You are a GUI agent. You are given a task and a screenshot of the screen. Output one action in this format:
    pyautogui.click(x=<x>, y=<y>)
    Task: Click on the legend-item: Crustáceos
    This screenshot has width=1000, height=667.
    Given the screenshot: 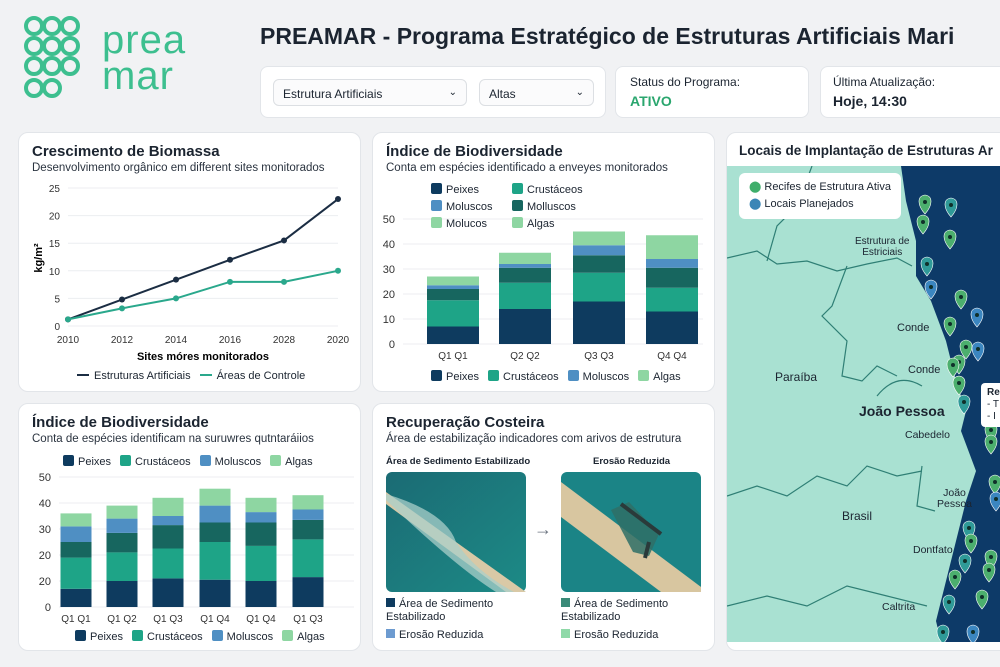 What is the action you would take?
    pyautogui.click(x=155, y=461)
    